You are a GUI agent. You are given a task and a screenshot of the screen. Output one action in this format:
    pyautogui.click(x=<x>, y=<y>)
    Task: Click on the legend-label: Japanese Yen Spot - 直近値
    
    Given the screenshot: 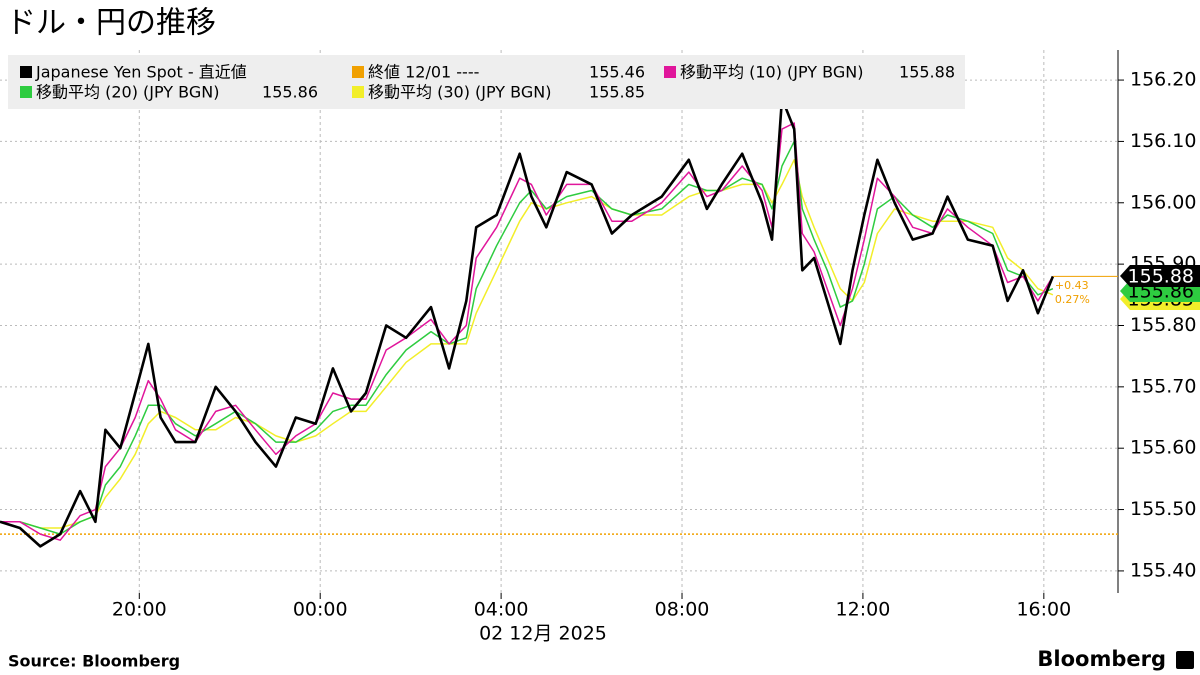 What is the action you would take?
    pyautogui.click(x=141, y=72)
    